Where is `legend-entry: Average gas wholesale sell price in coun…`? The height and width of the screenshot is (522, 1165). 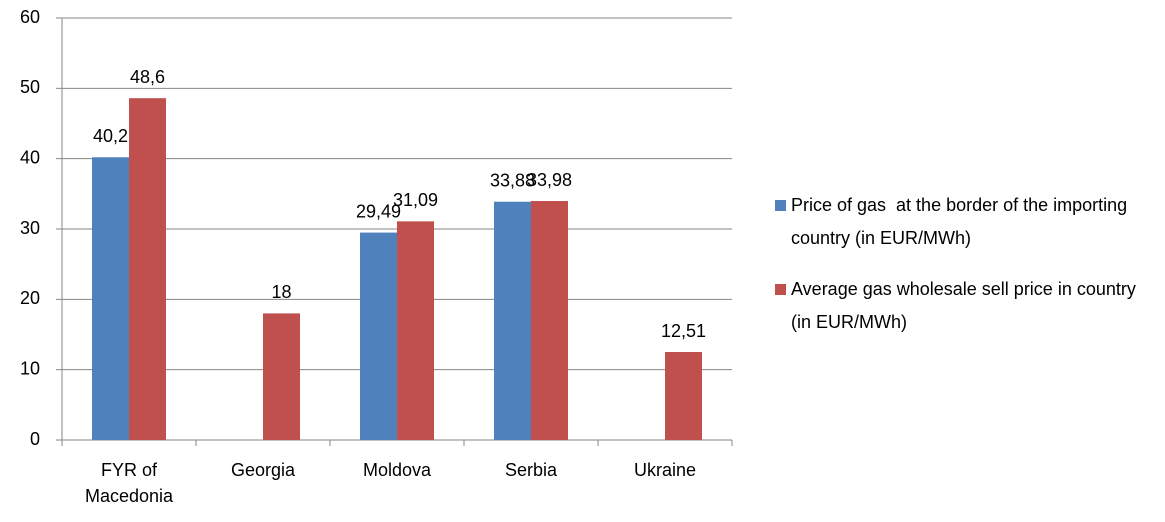 legend-entry: Average gas wholesale sell price in coun… is located at coordinates (965, 306).